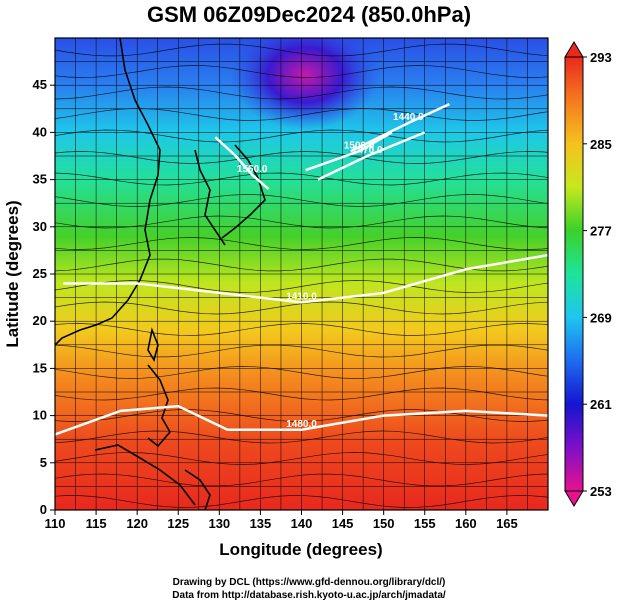 This screenshot has width=619, height=605. What do you see at coordinates (137, 523) in the screenshot?
I see `x-tick-label: 120` at bounding box center [137, 523].